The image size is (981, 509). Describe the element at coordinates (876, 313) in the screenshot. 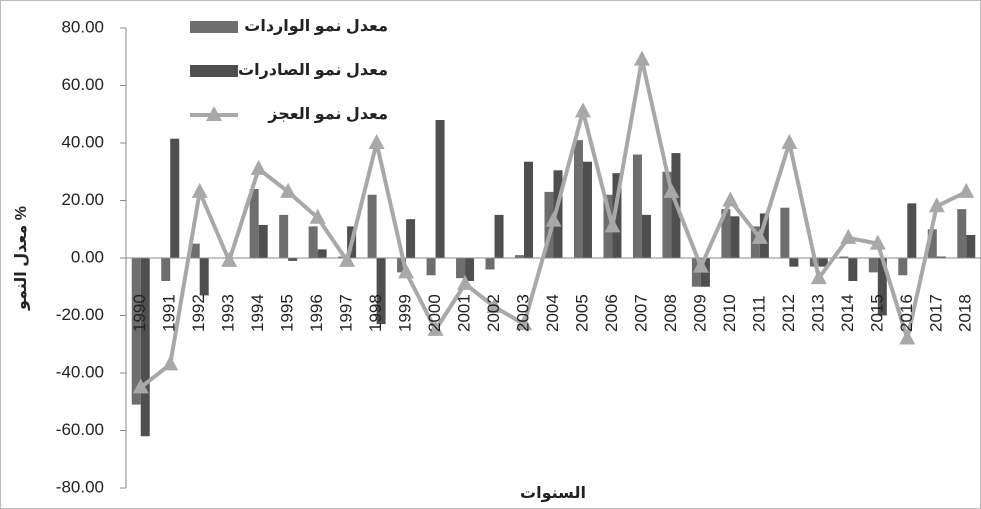

I see `x-tick-label: 2015` at that location.